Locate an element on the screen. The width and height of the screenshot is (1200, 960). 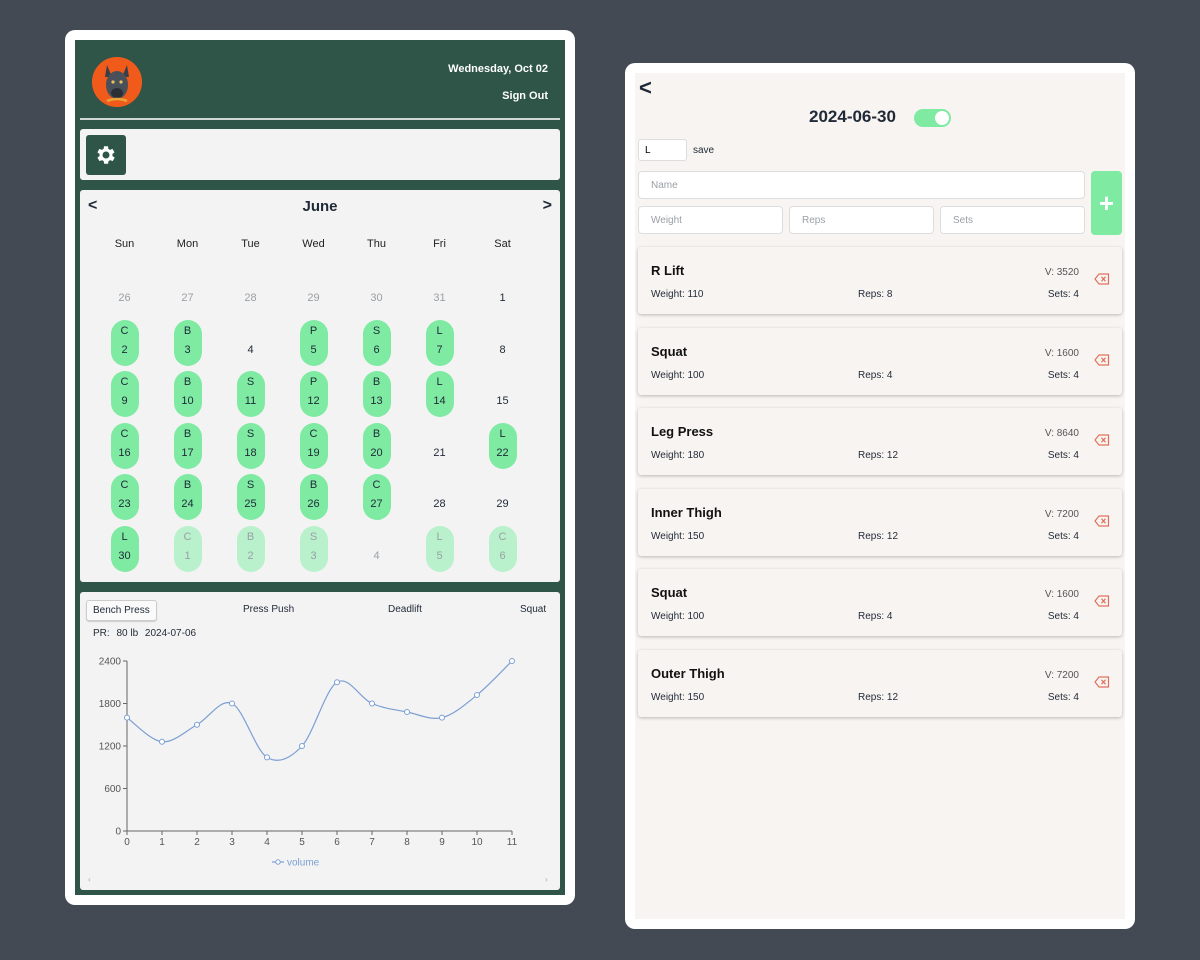
calendar-day: B 26 is located at coordinates (313, 496).